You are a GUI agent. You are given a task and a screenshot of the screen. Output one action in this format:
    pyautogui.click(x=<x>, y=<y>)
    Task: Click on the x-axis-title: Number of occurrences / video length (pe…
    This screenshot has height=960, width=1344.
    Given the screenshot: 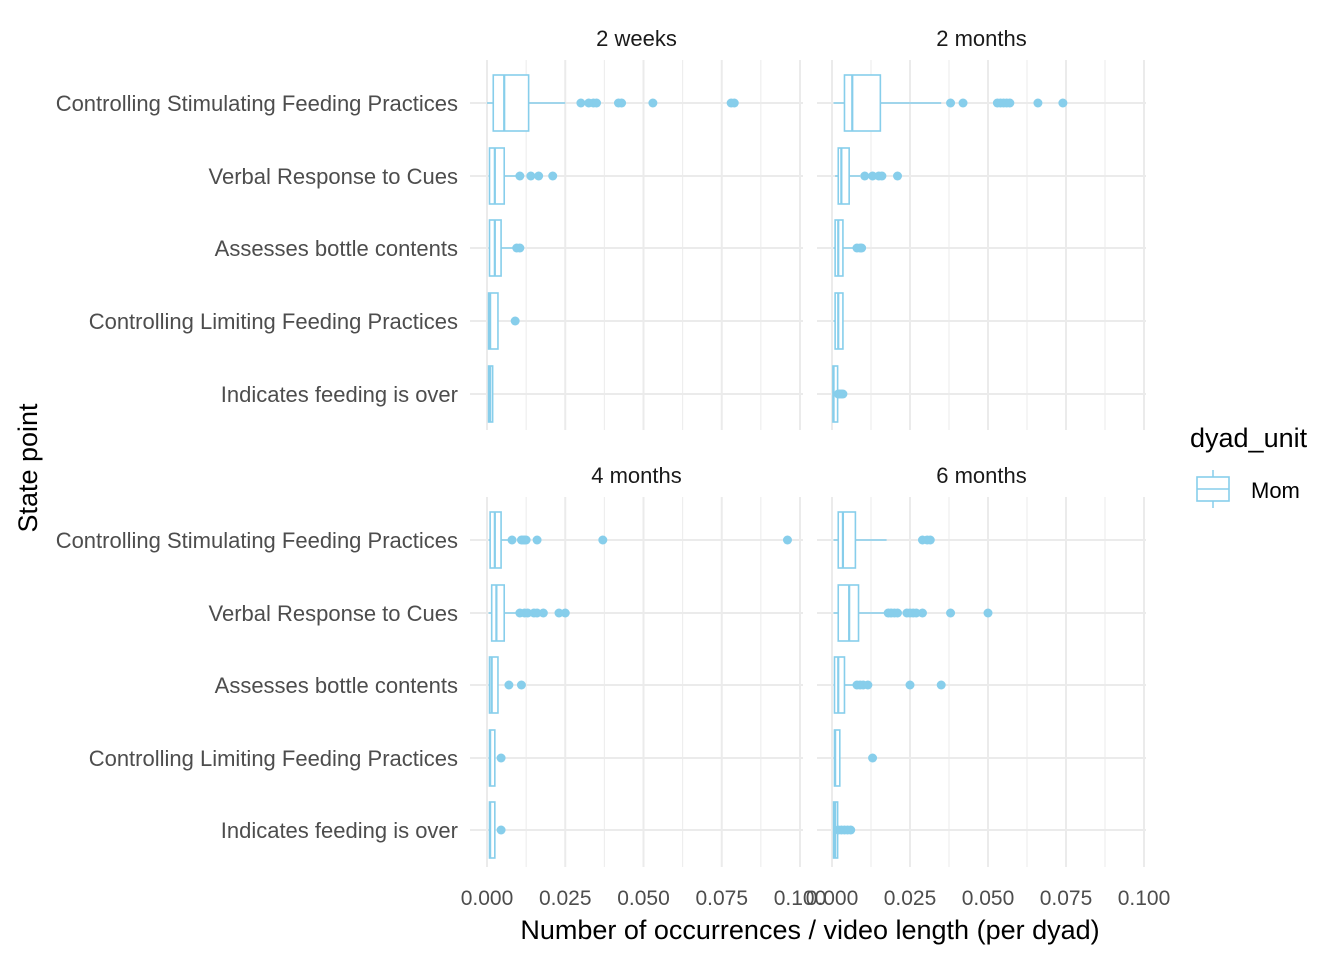 What is the action you would take?
    pyautogui.click(x=809, y=930)
    